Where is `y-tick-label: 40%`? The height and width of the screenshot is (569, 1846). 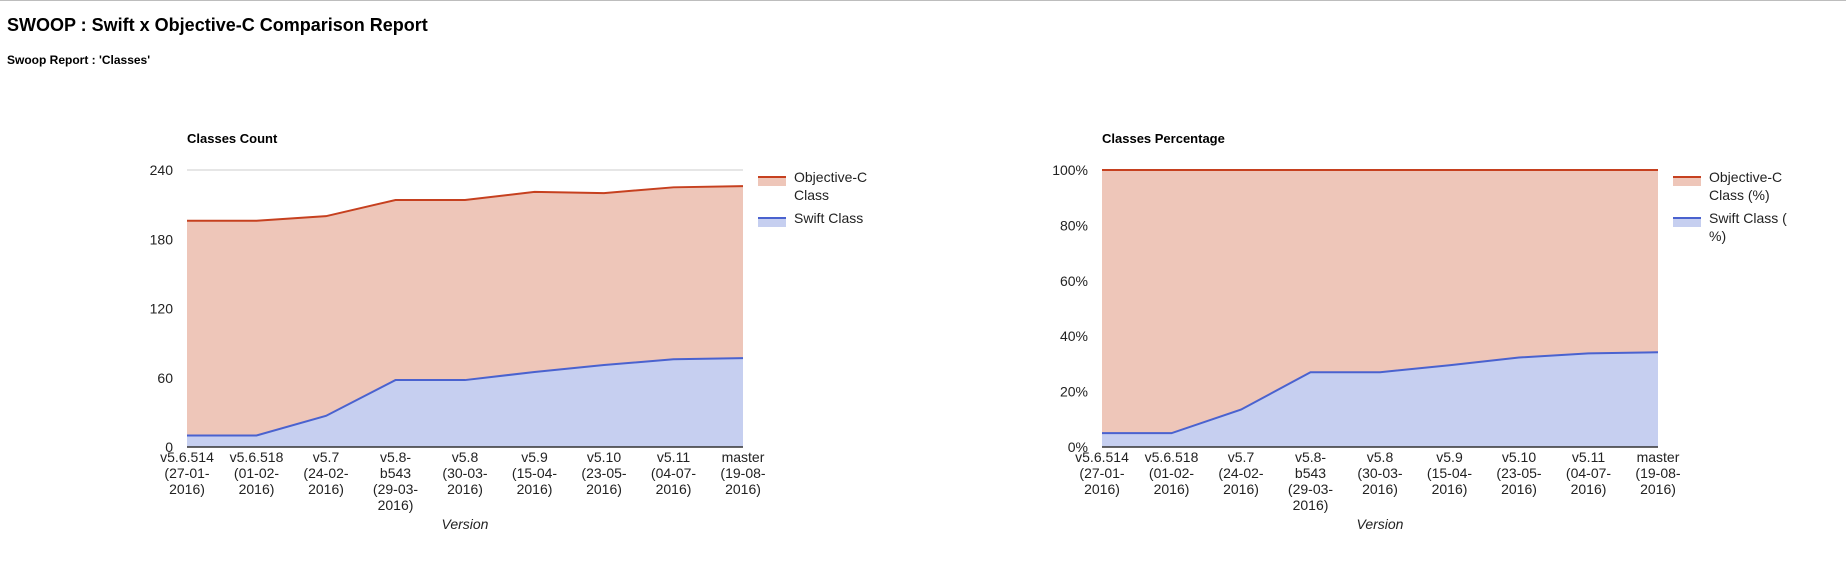
y-tick-label: 40% is located at coordinates (1074, 336).